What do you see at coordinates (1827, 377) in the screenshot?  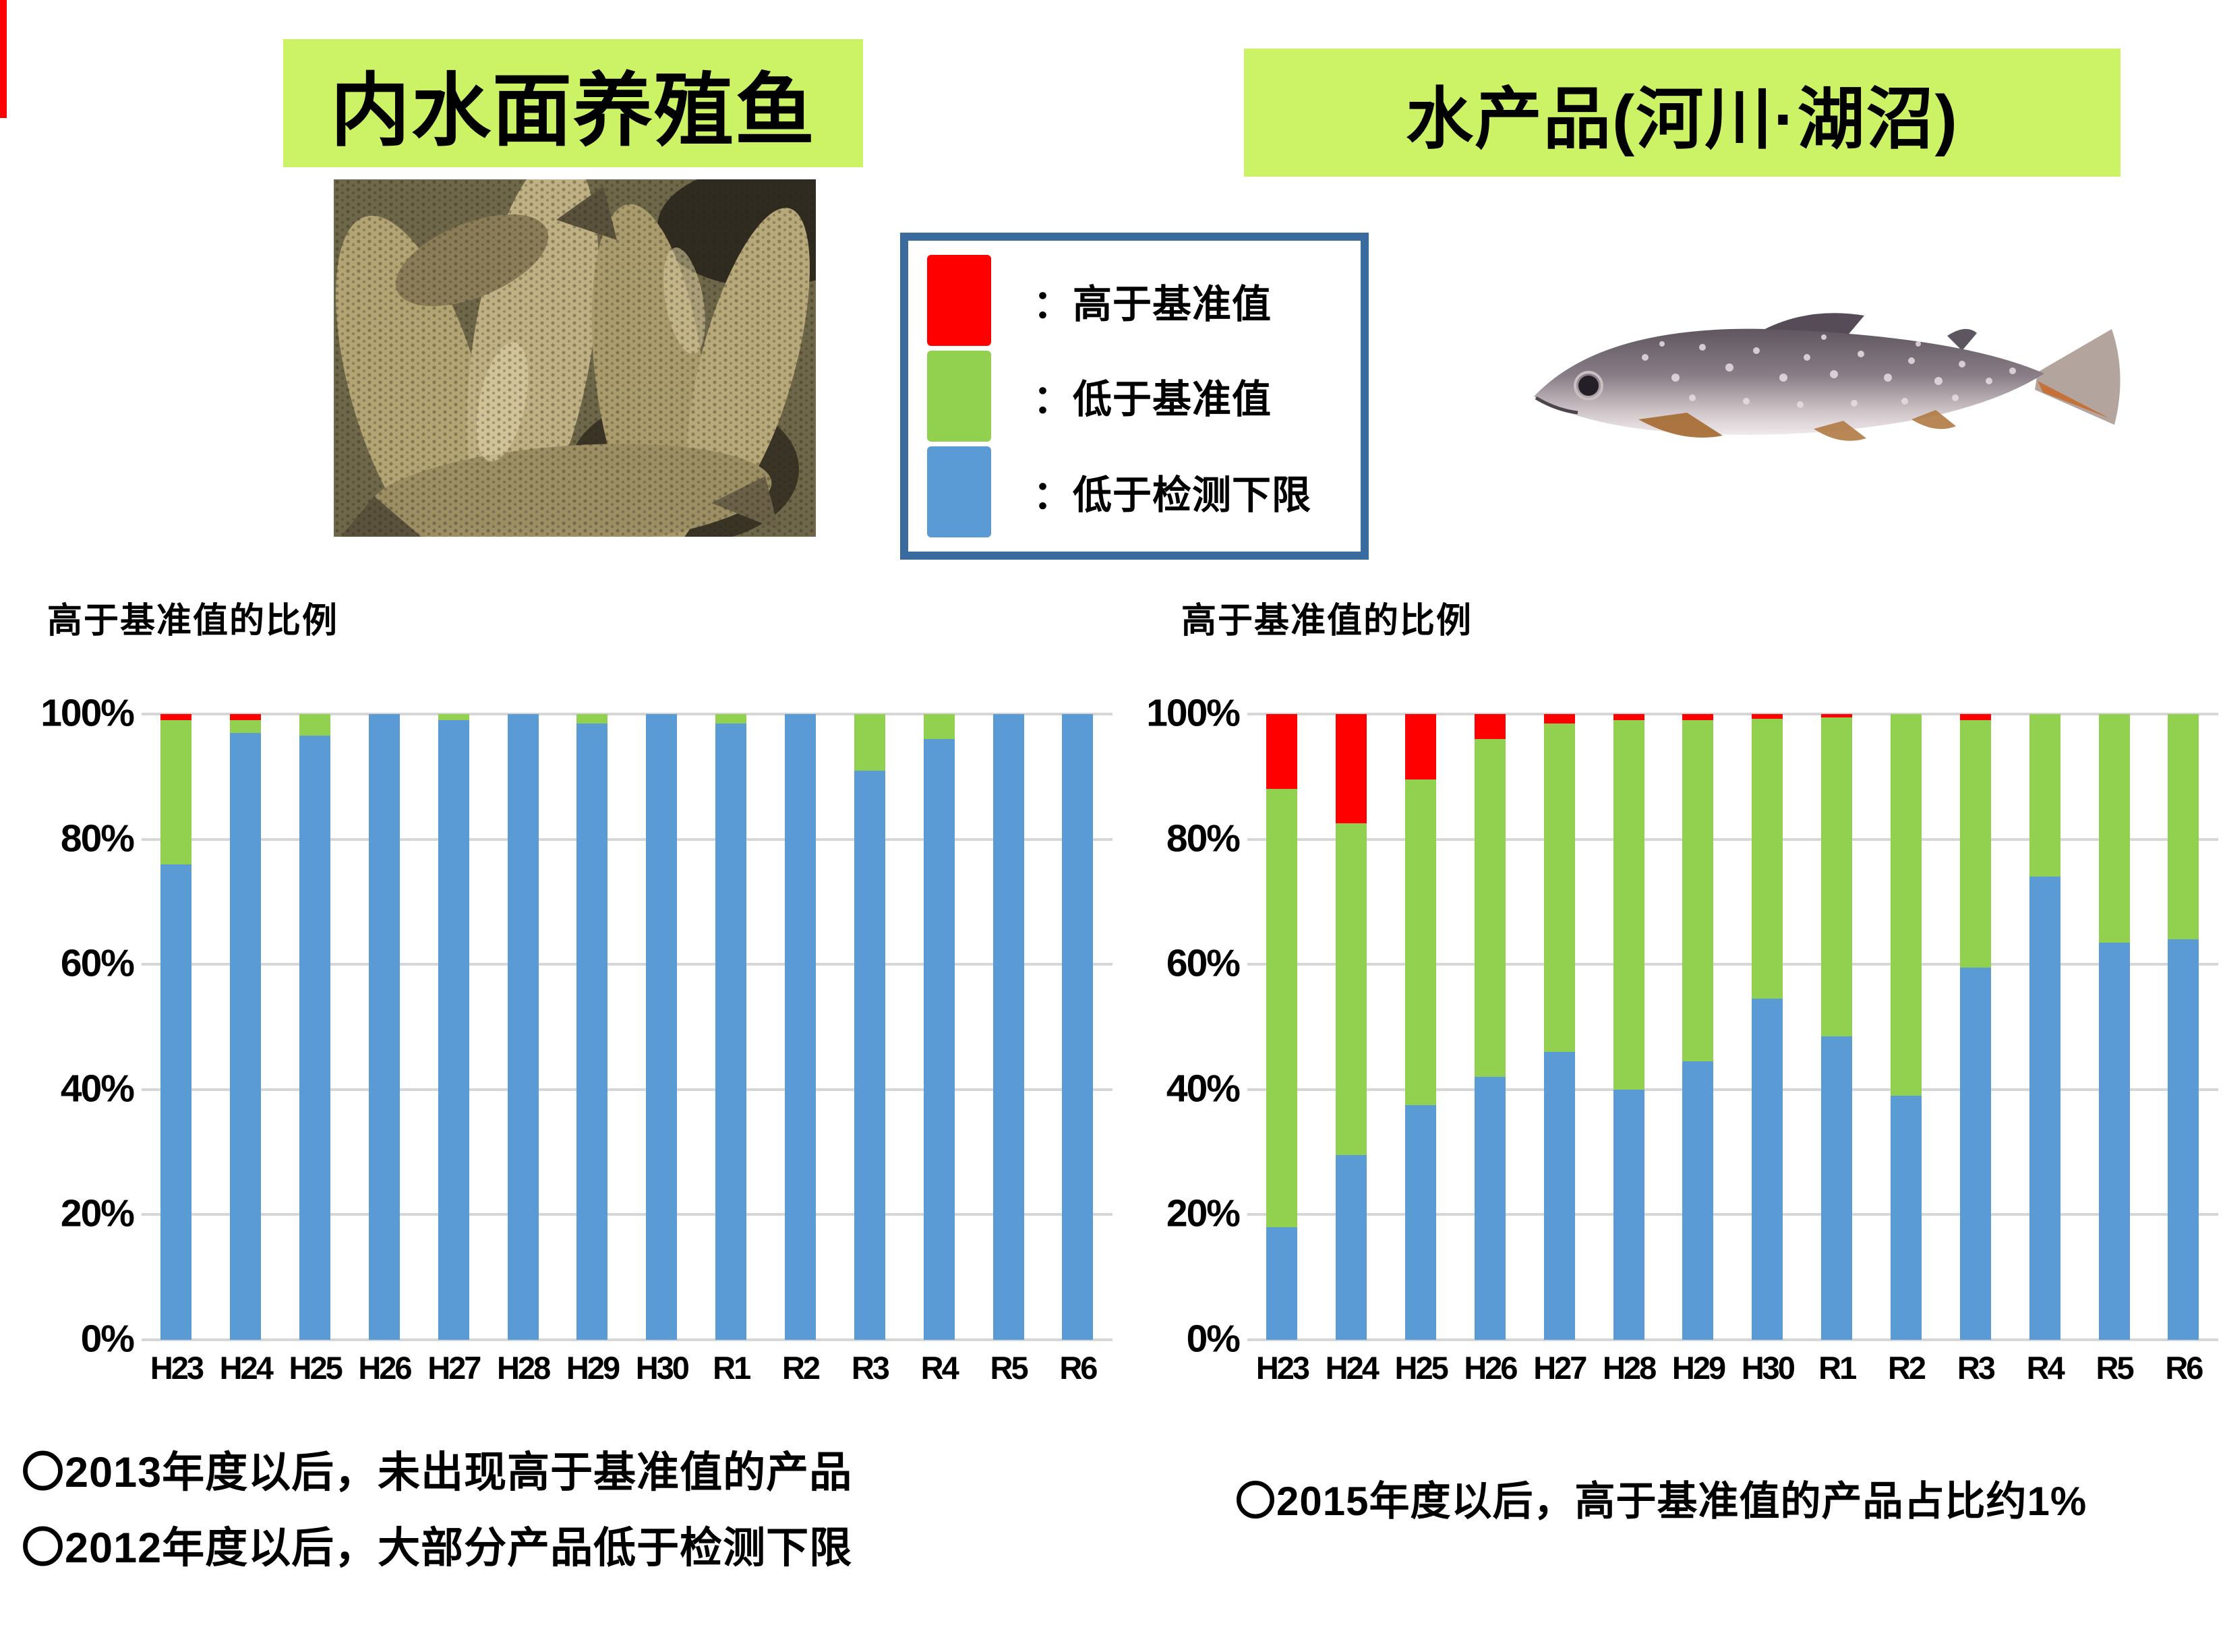 I see `trout-photo-image` at bounding box center [1827, 377].